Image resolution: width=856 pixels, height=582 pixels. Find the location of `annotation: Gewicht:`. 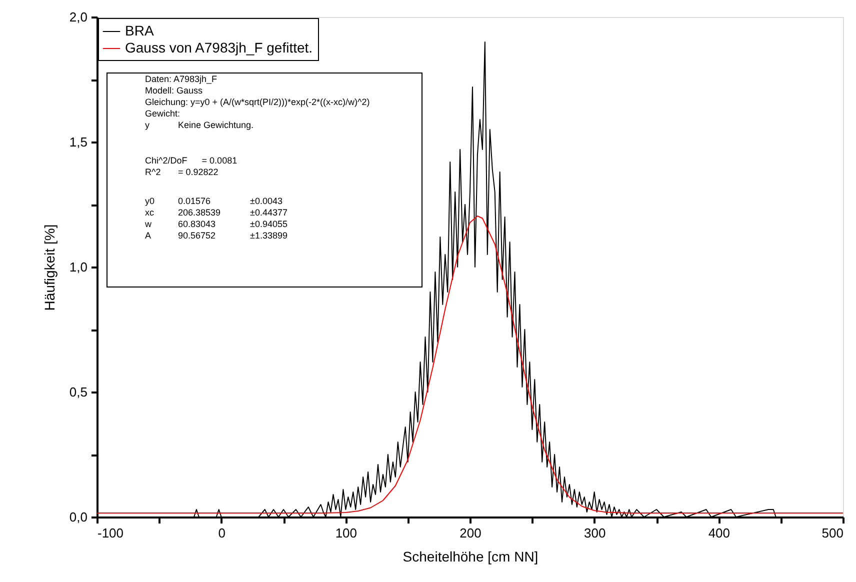

annotation: Gewicht: is located at coordinates (162, 113).